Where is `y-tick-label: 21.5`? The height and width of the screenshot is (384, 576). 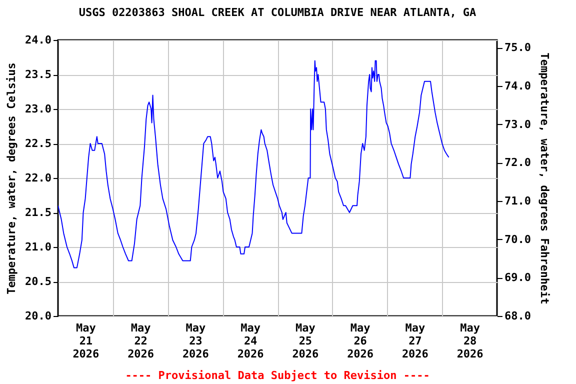
y-tick-label: 21.5 is located at coordinates (38, 212).